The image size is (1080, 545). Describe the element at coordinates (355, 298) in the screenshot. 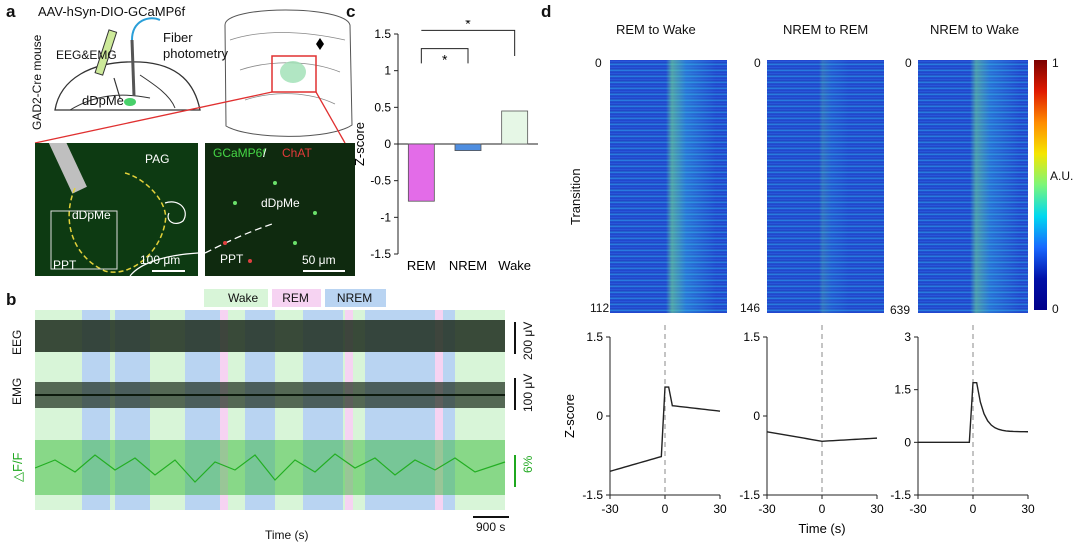

I see `legend-nrem: NREM` at that location.